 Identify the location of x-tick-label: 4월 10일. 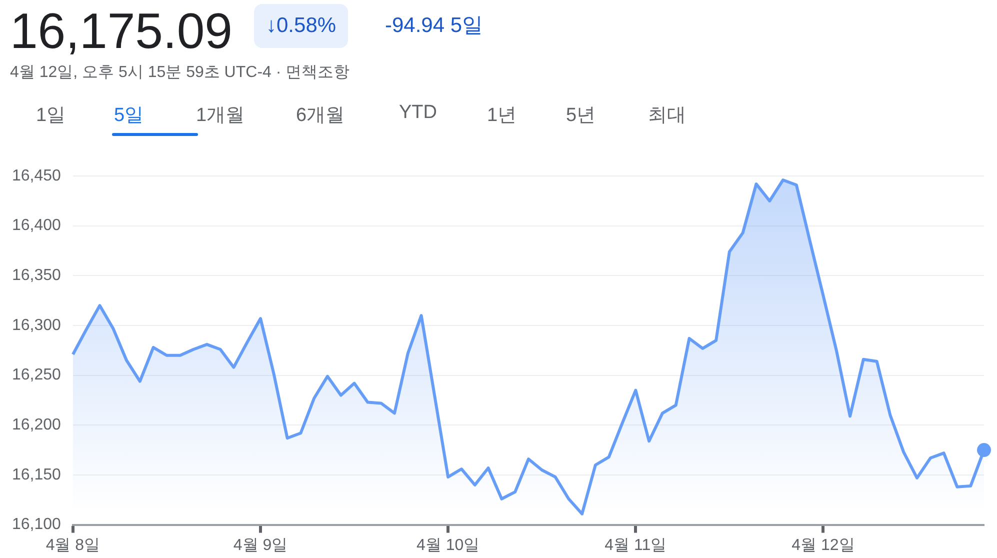
(448, 545).